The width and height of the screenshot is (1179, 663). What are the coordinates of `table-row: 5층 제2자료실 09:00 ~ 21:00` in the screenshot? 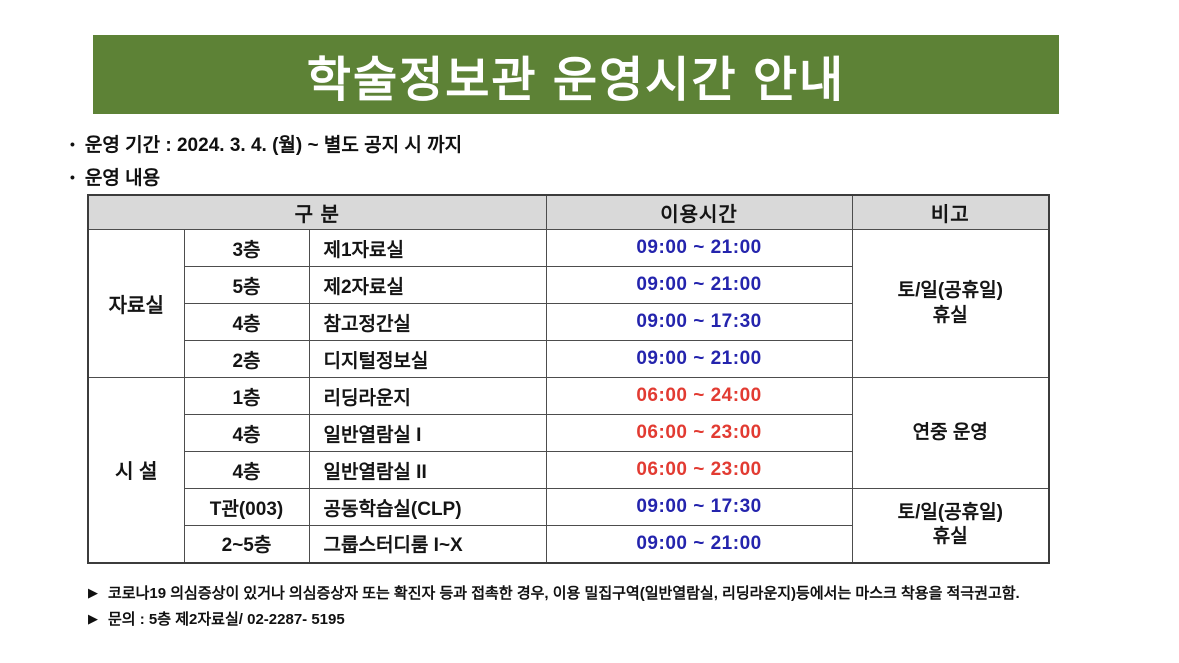 It's located at (568, 285).